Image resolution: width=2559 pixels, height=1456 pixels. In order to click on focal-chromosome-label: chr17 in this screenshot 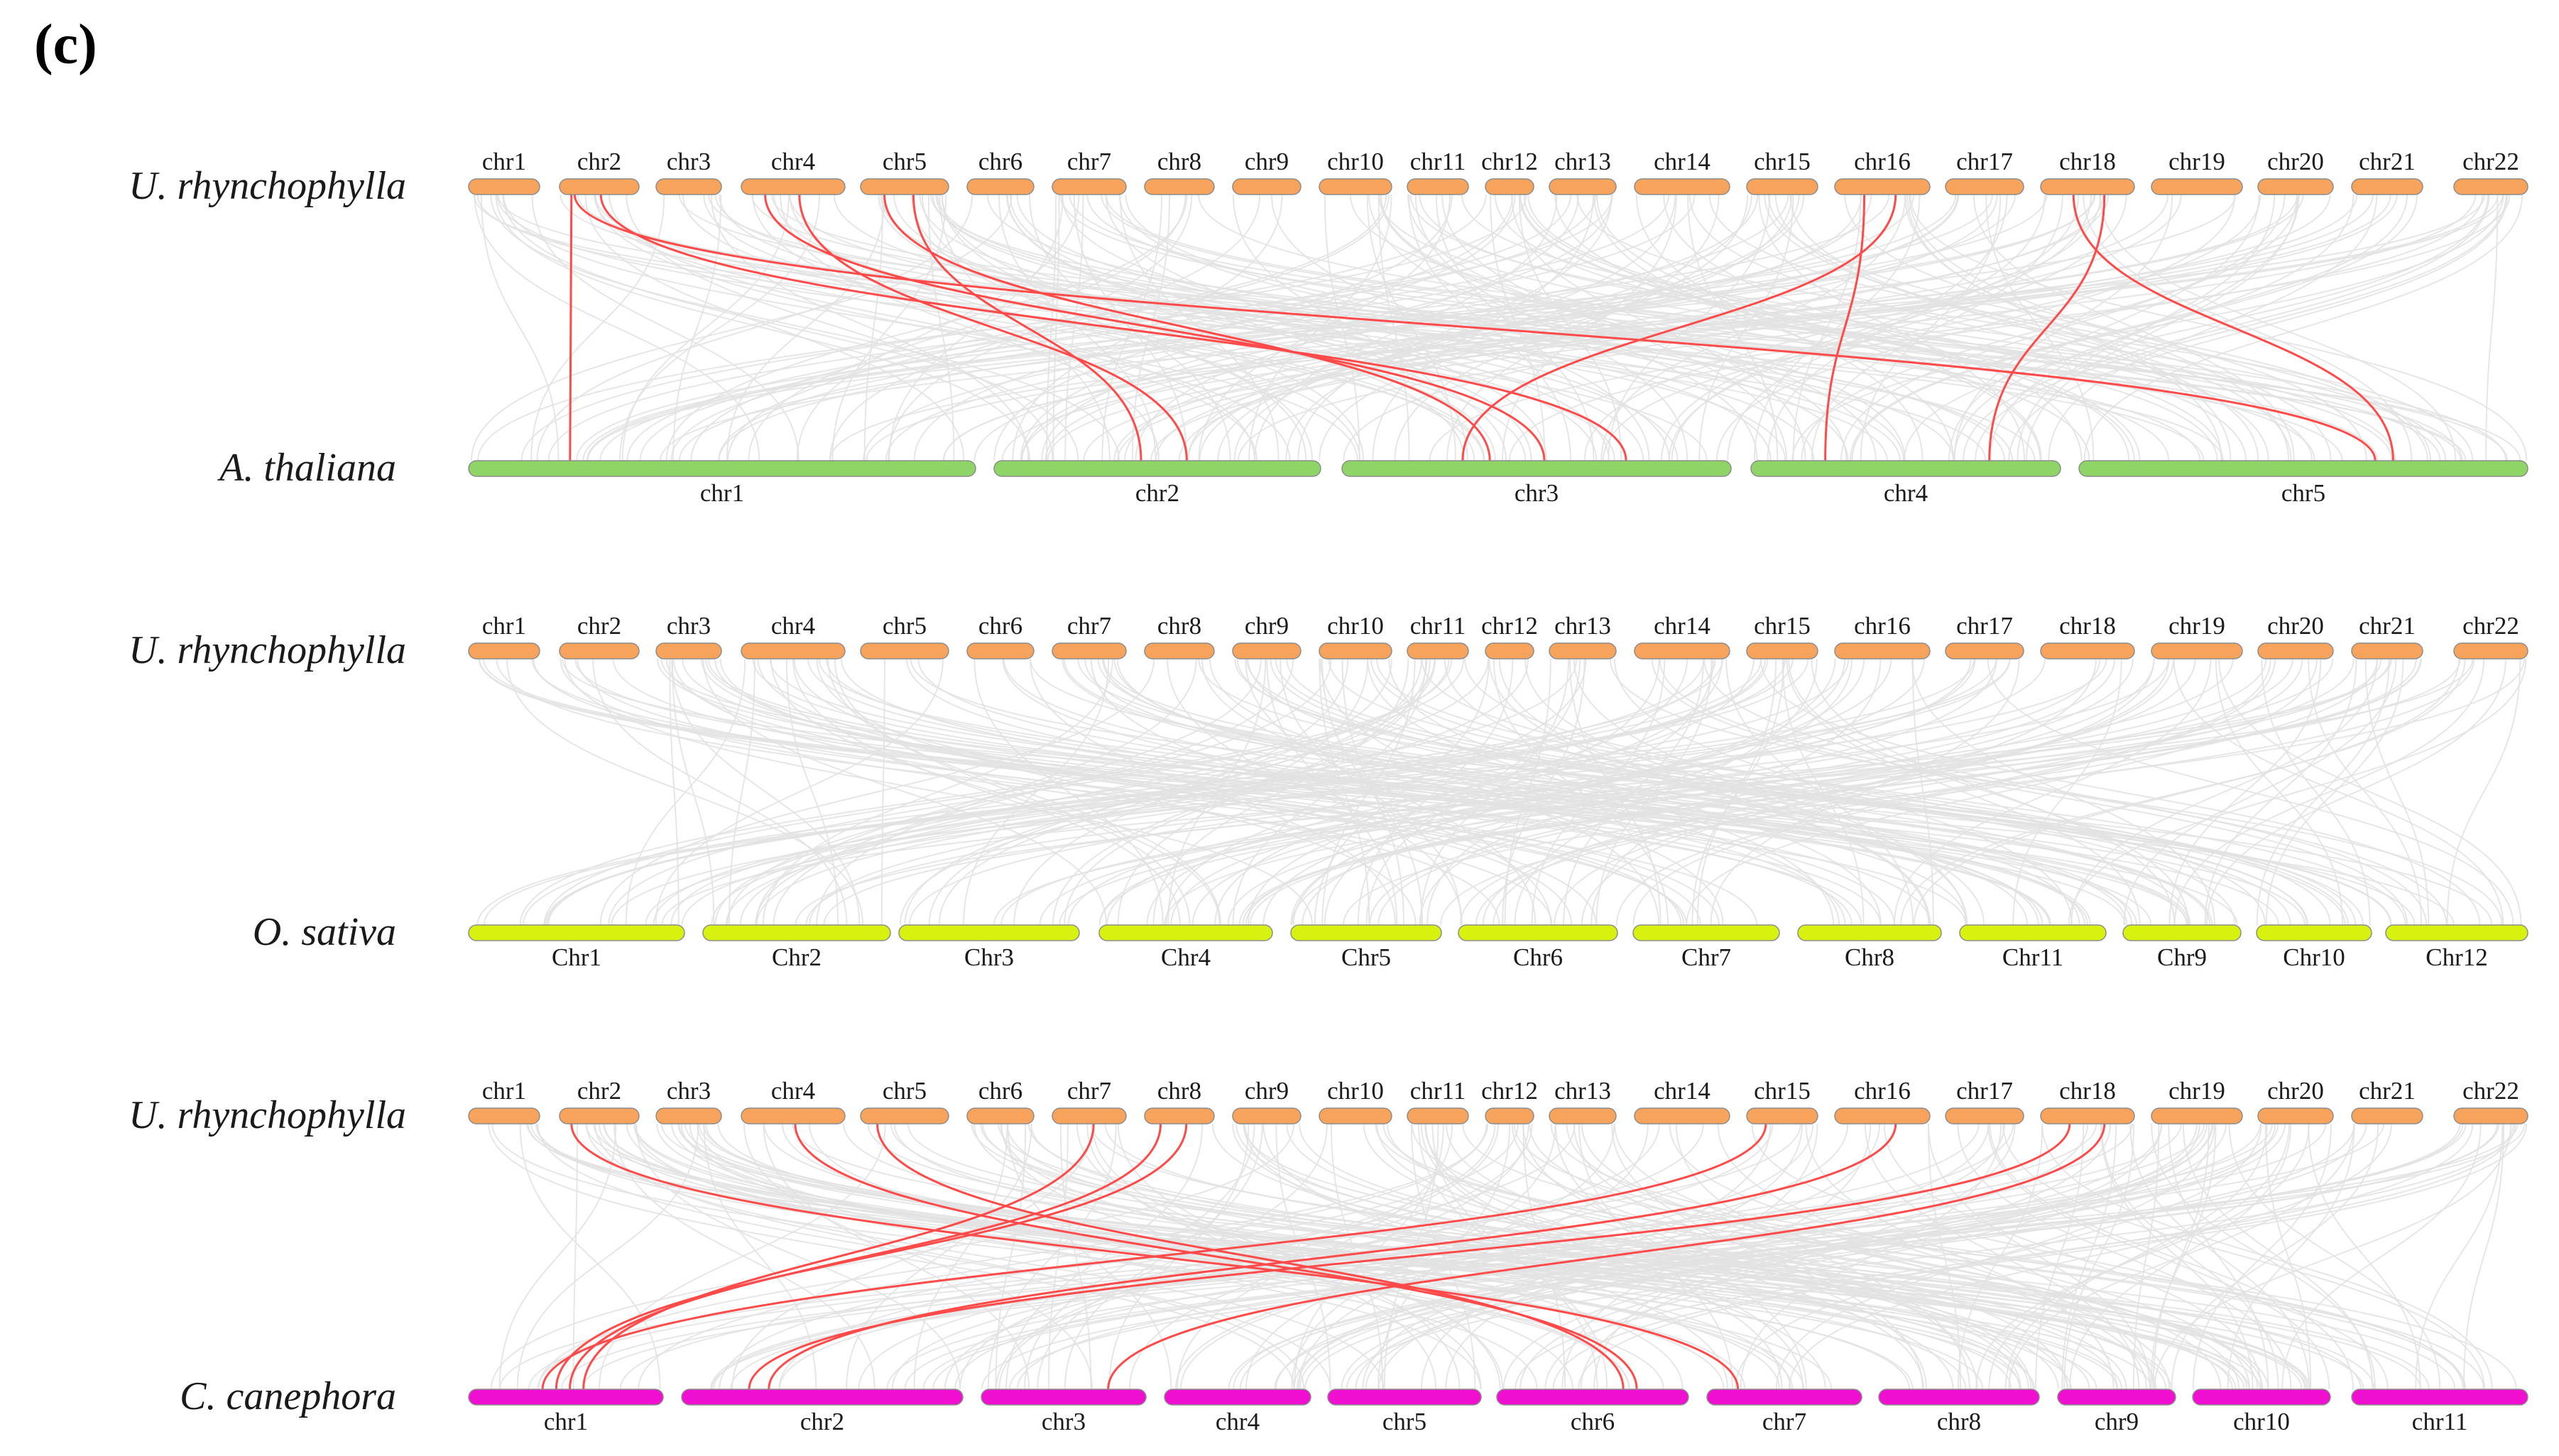, I will do `click(1985, 1091)`.